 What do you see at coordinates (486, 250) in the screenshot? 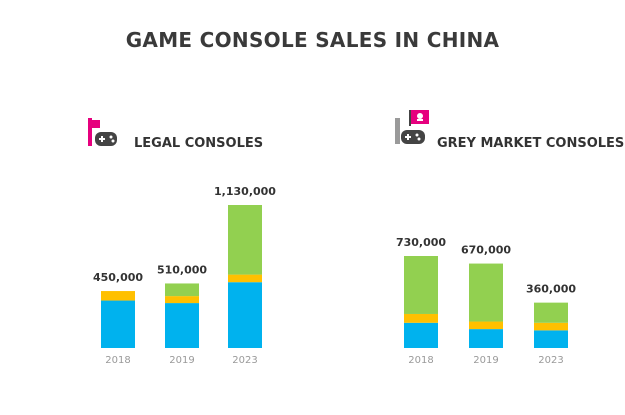
I see `total-label-2019: 670,000` at bounding box center [486, 250].